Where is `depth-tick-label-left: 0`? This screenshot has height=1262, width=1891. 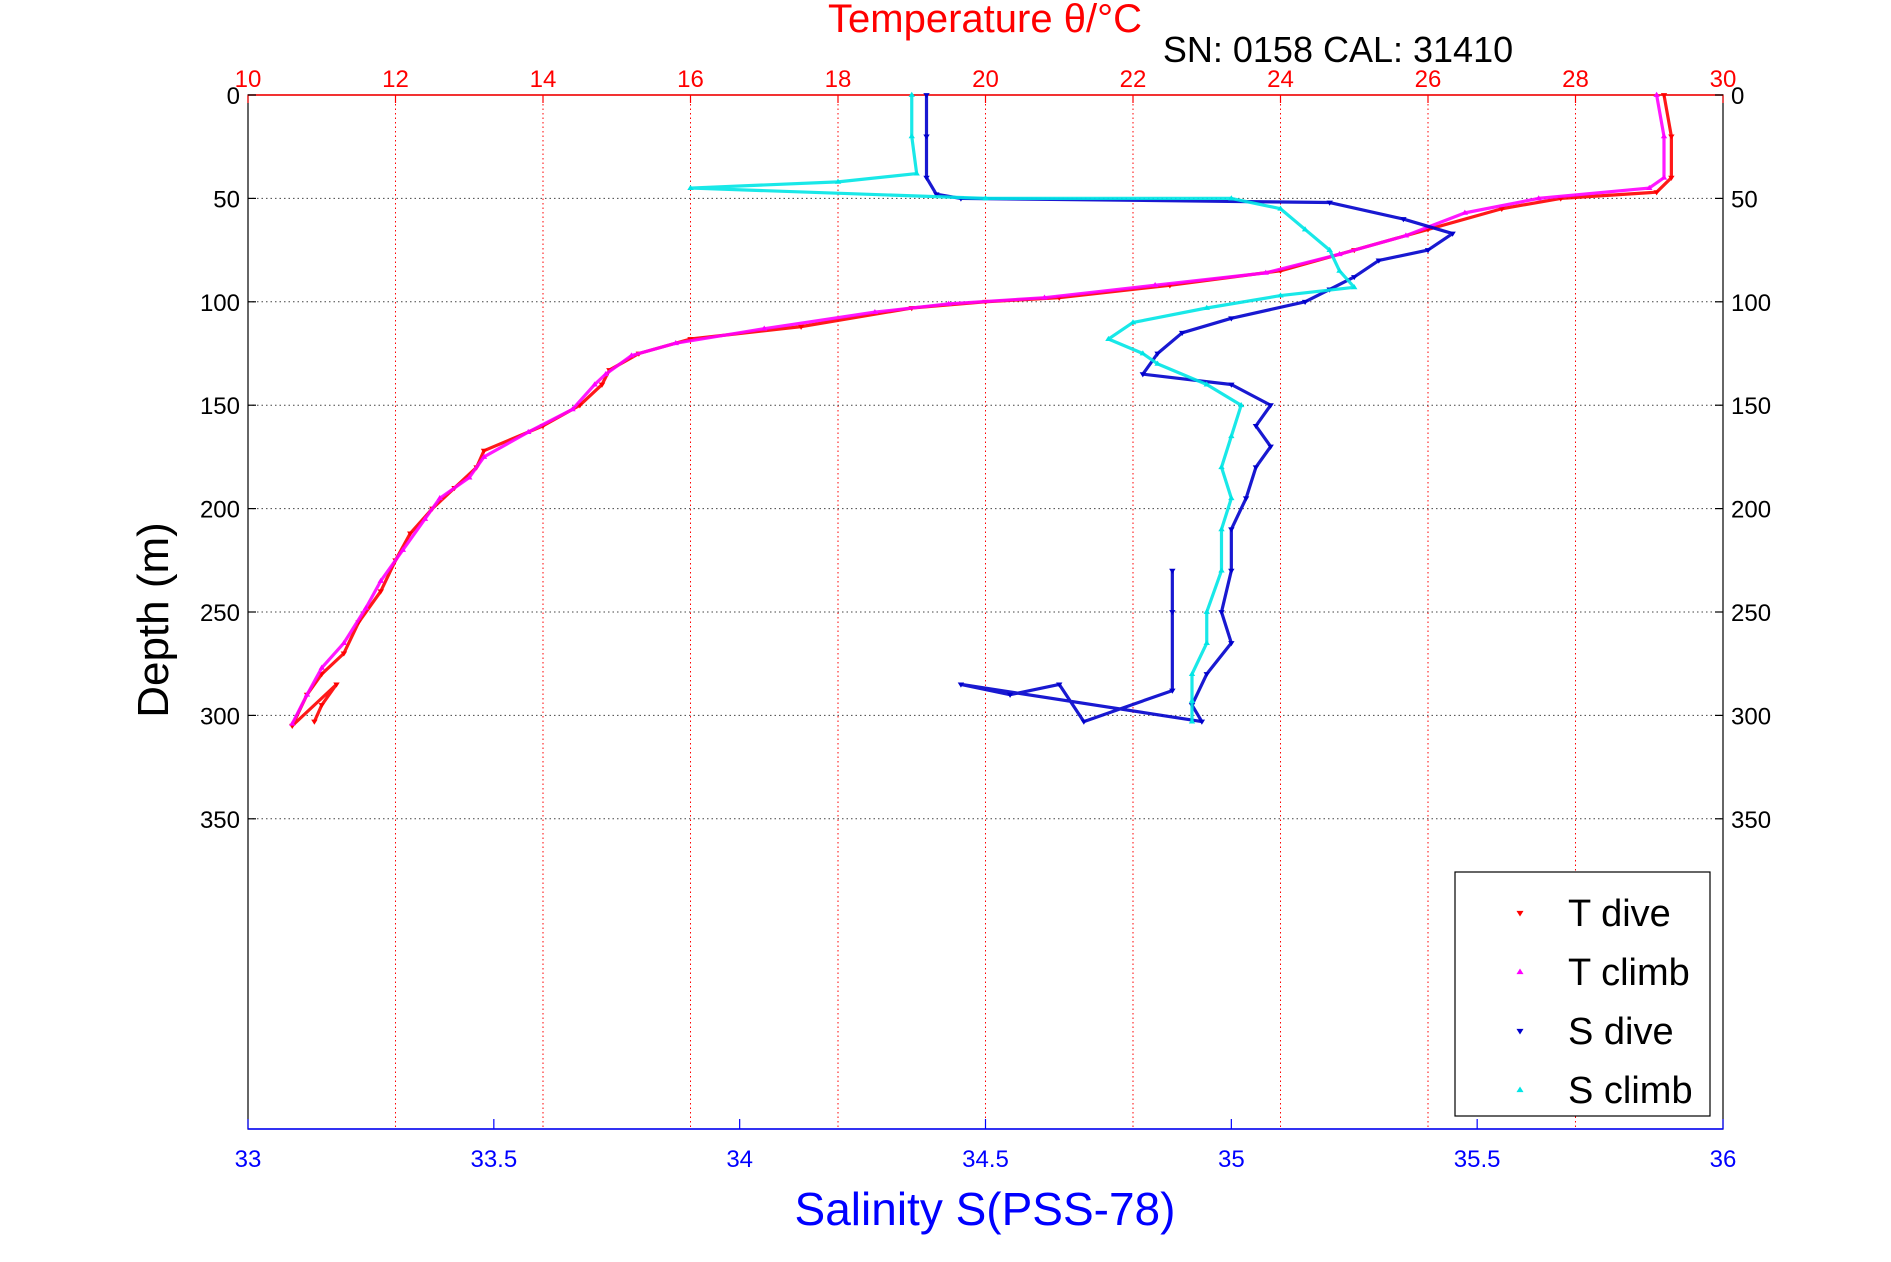 depth-tick-label-left: 0 is located at coordinates (233, 96).